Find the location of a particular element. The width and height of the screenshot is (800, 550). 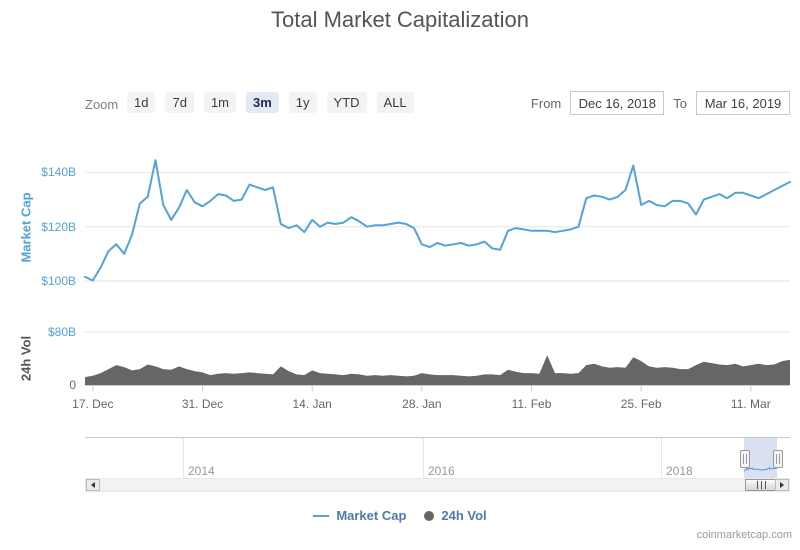

navigator-year-label: 2018 is located at coordinates (679, 471).